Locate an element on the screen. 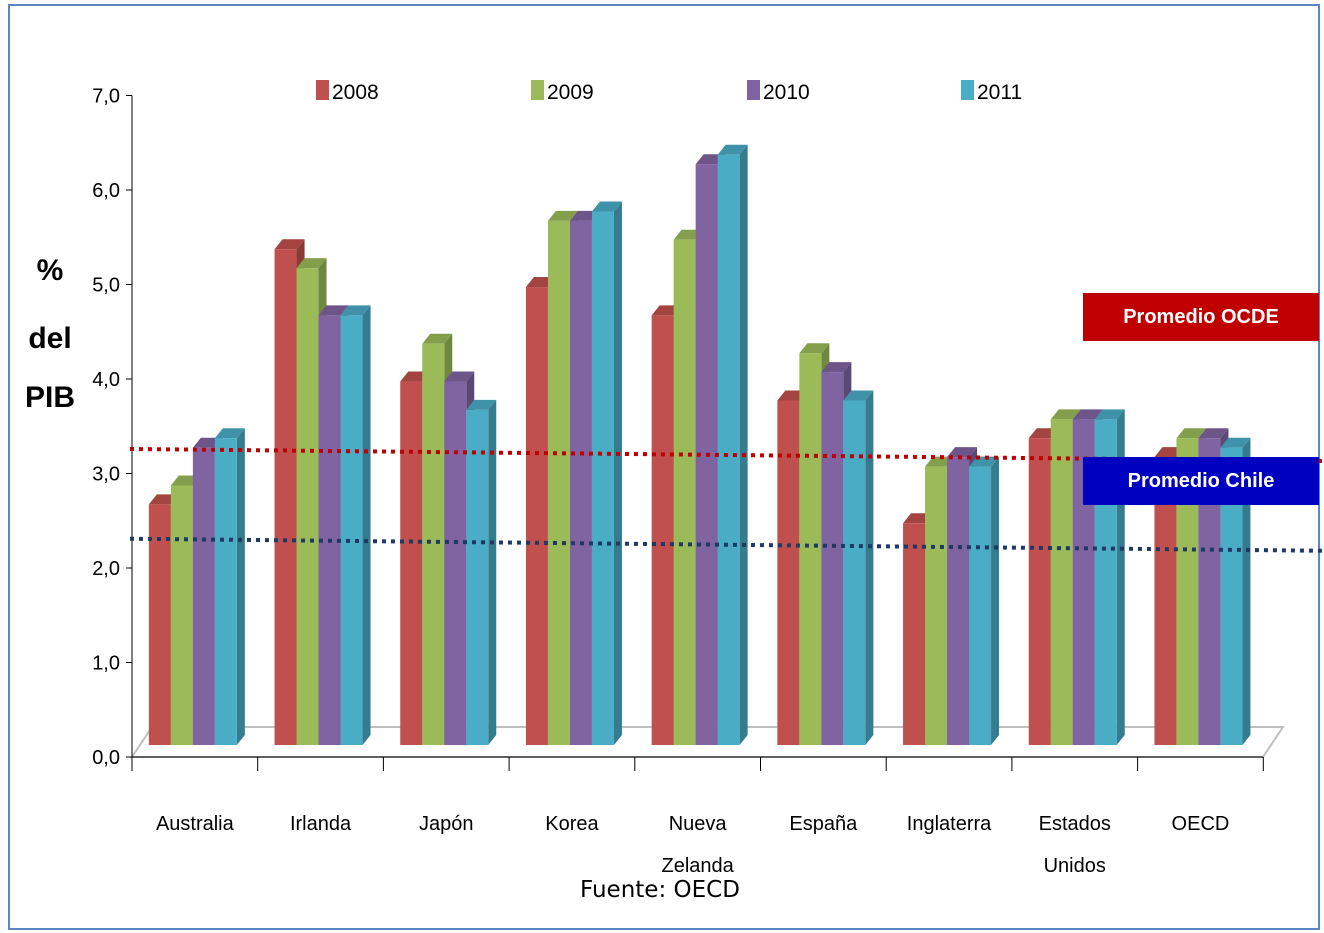 The height and width of the screenshot is (933, 1324). x-tick-label: Inglaterra is located at coordinates (949, 824).